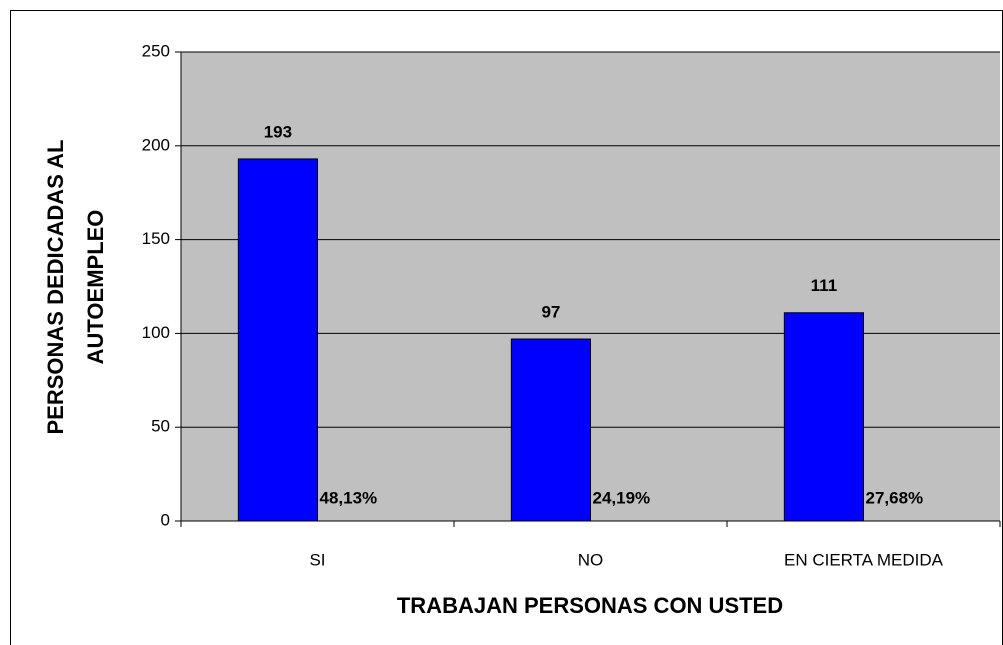  What do you see at coordinates (349, 497) in the screenshot?
I see `percent-label: 48,13%` at bounding box center [349, 497].